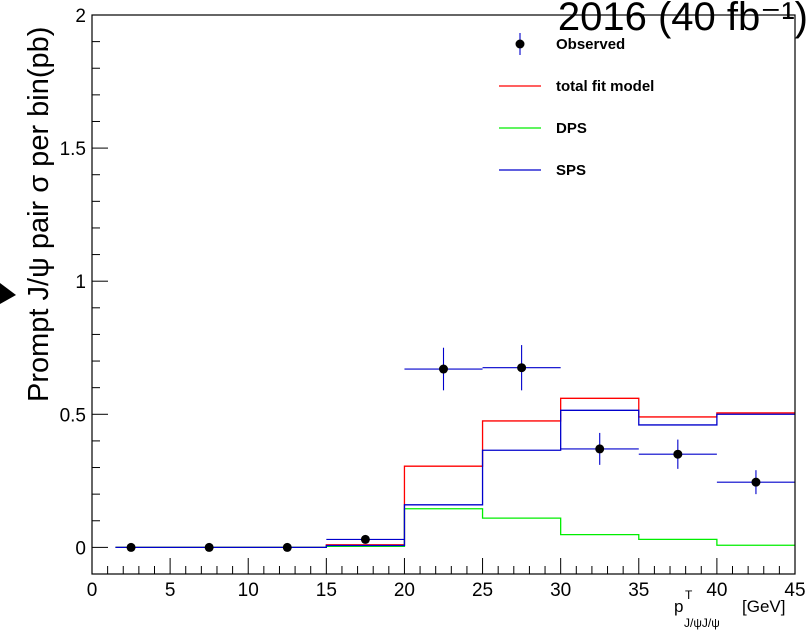 Image resolution: width=812 pixels, height=630 pixels. What do you see at coordinates (590, 44) in the screenshot?
I see `legend-label-observed: Observed` at bounding box center [590, 44].